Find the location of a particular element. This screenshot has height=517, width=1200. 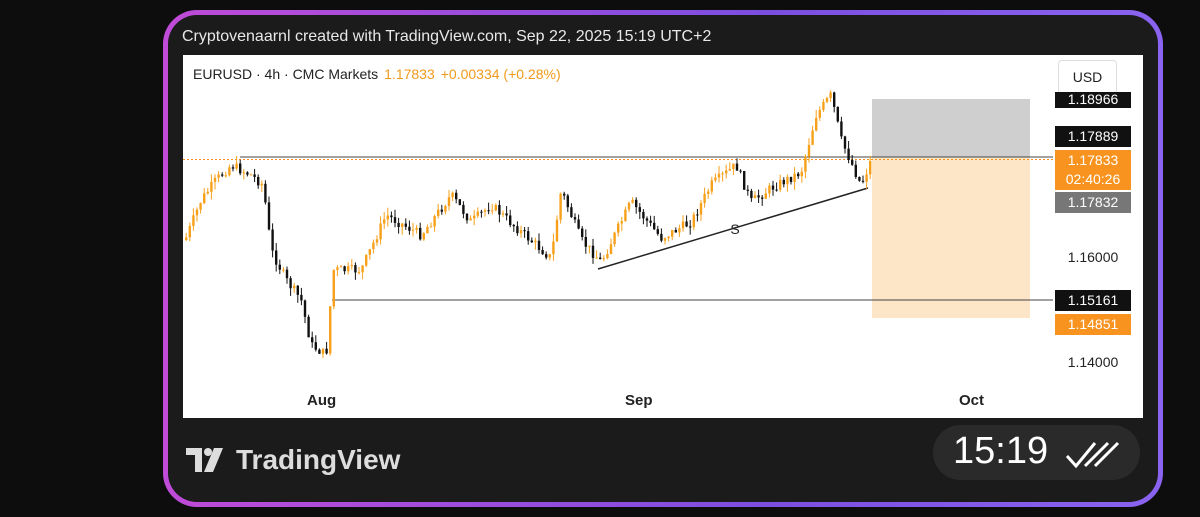

symbol-name: EURUSD · 4h · CMC Markets is located at coordinates (286, 74).